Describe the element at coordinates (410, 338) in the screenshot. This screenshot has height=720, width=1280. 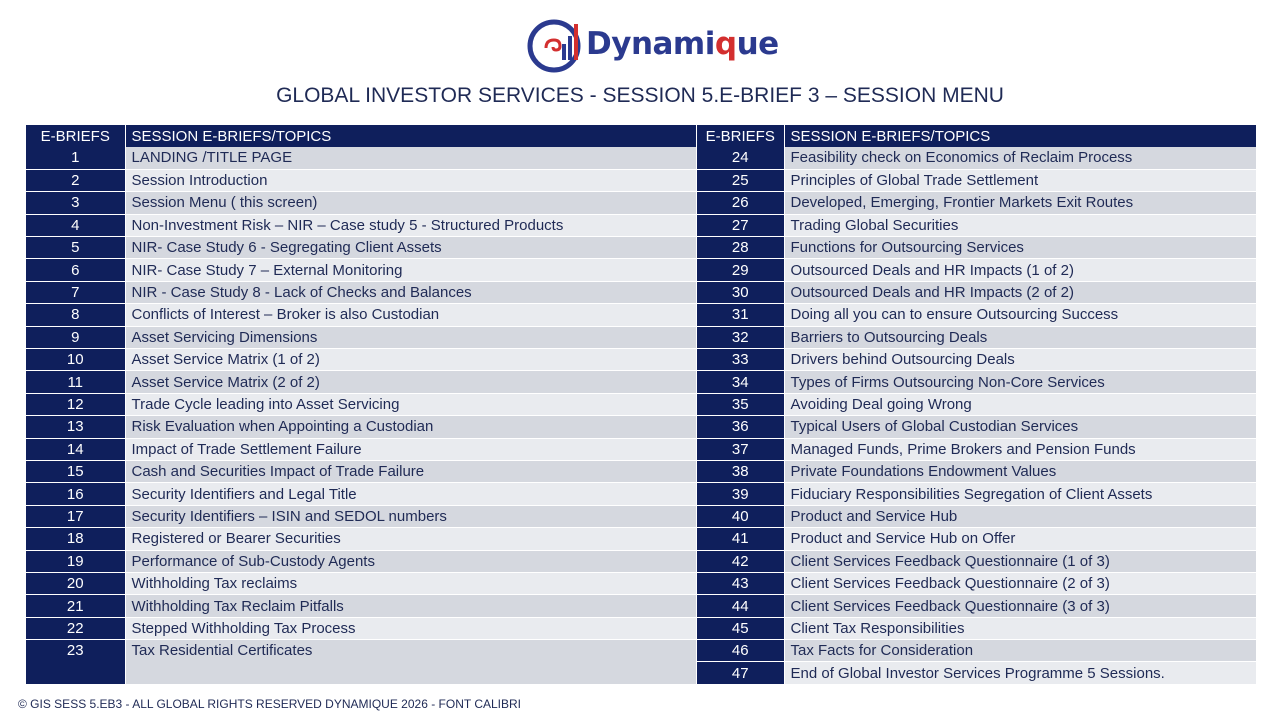
I see `ebrief-topic: Asset Servicing Dimensions` at that location.